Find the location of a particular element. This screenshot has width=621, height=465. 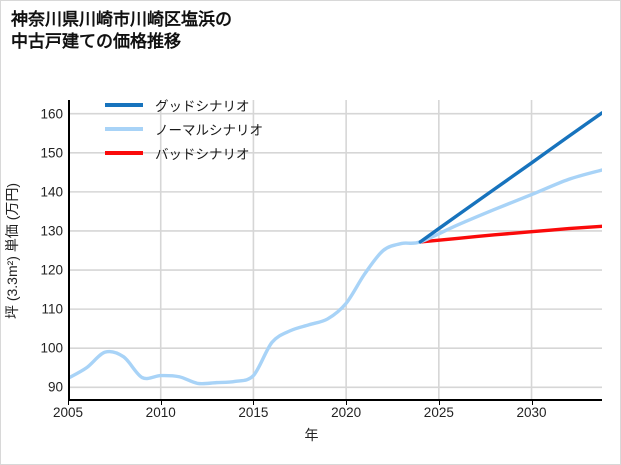

y-axis-tick-label: 130 is located at coordinates (51, 231).